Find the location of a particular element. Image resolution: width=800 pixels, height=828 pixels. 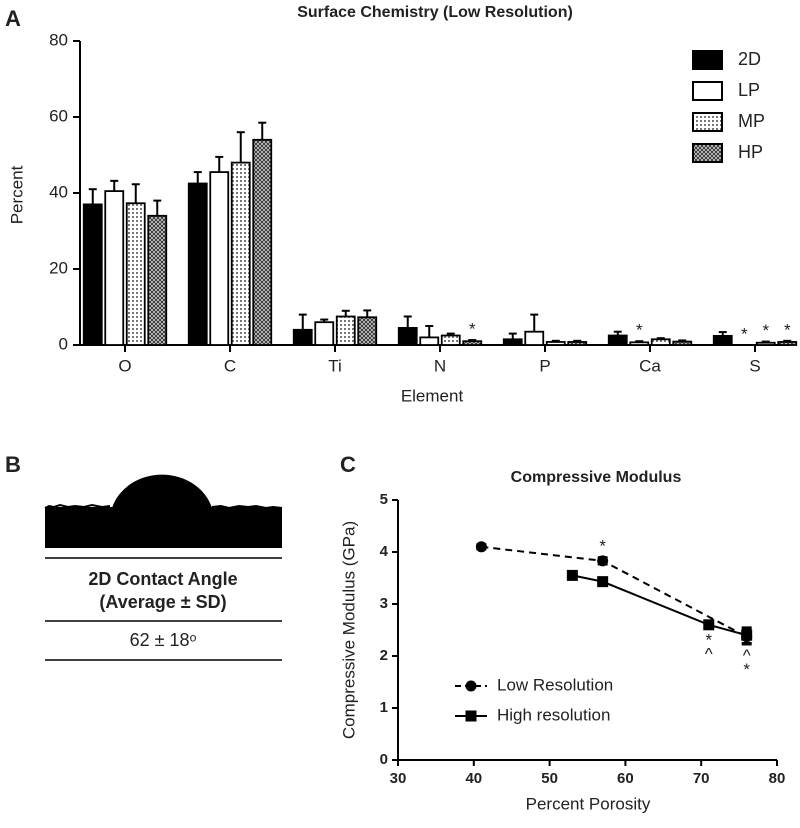

y-axis-label: Percent is located at coordinates (16, 194).